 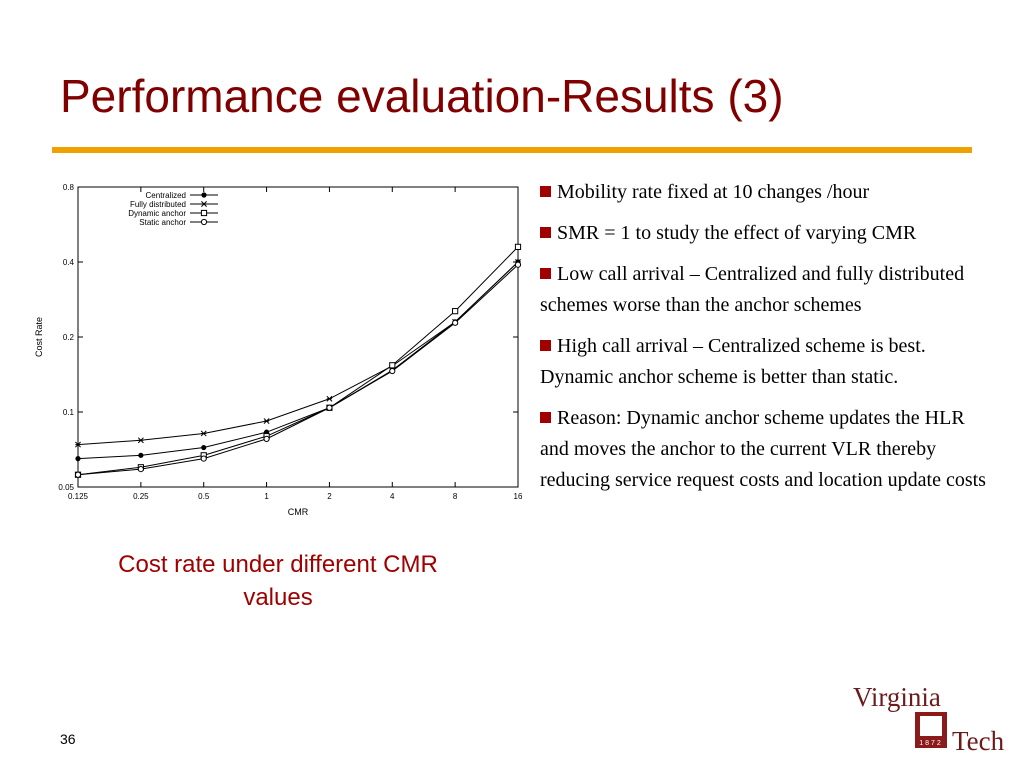 What do you see at coordinates (512, 150) in the screenshot?
I see `title-rule` at bounding box center [512, 150].